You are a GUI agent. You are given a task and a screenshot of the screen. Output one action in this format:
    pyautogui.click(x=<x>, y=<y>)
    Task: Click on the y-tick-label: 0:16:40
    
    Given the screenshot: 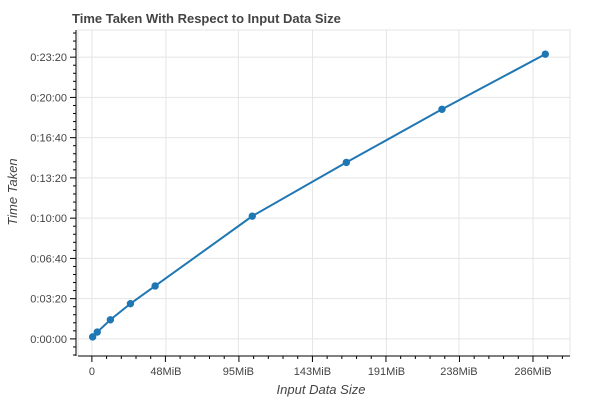 What is the action you would take?
    pyautogui.click(x=48, y=139)
    